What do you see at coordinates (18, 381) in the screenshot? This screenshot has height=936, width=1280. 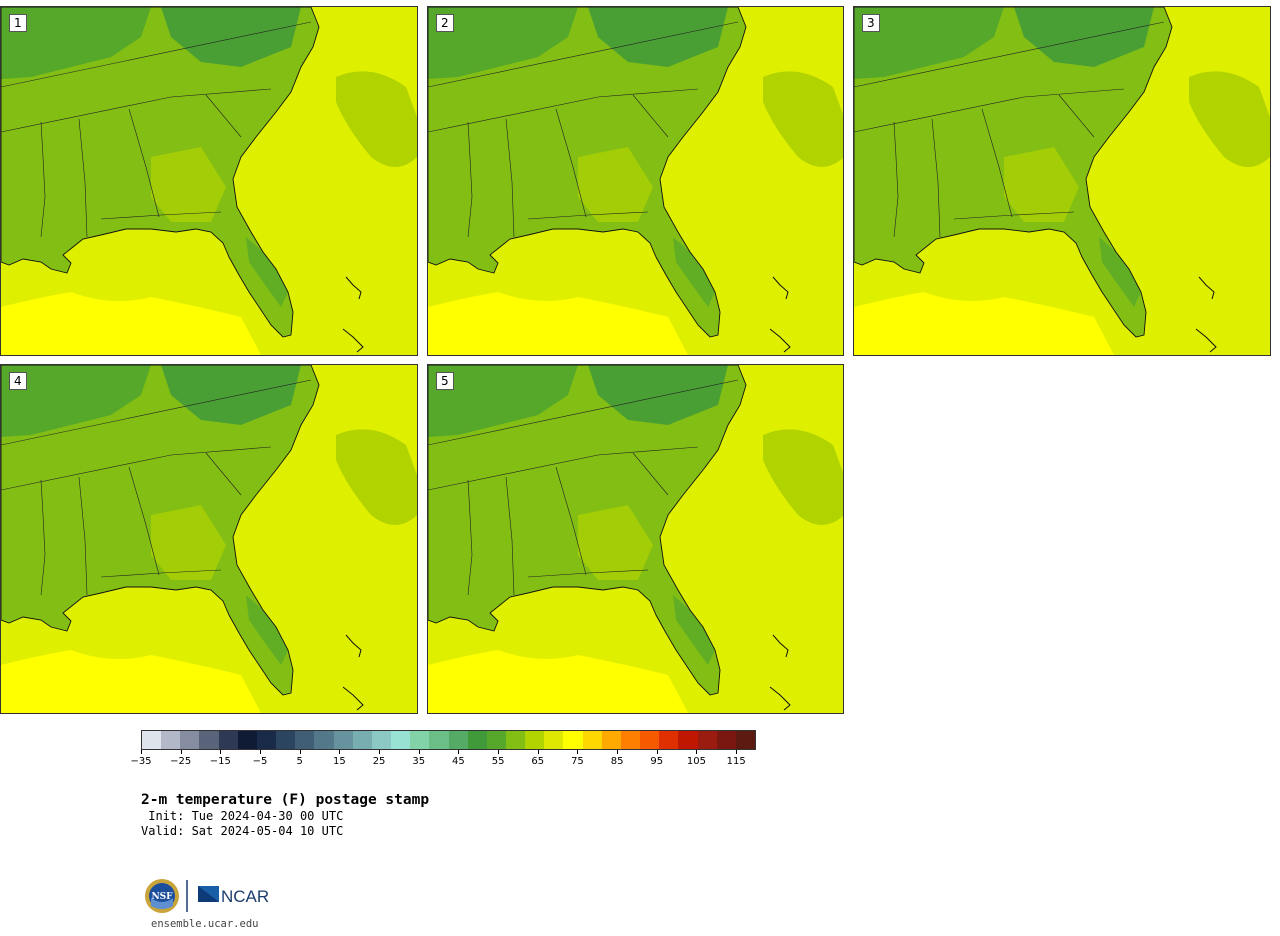 I see `member-label: 4` at bounding box center [18, 381].